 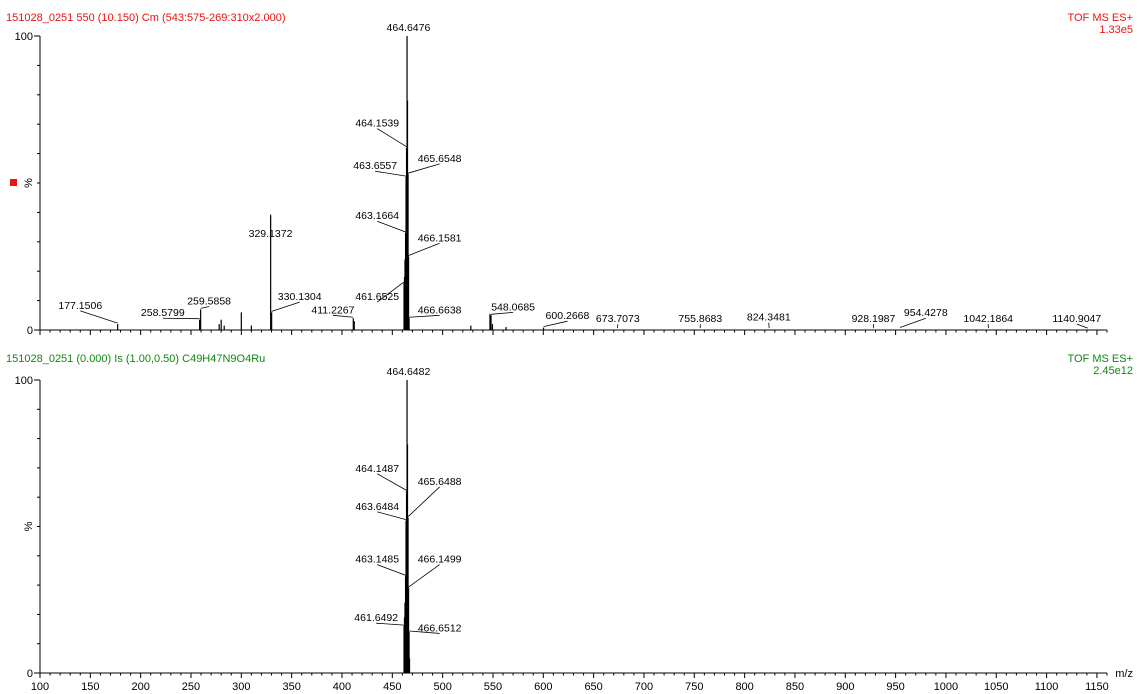 What do you see at coordinates (1116, 30) in the screenshot?
I see `spectrum-1-intensity: 1.33e5` at bounding box center [1116, 30].